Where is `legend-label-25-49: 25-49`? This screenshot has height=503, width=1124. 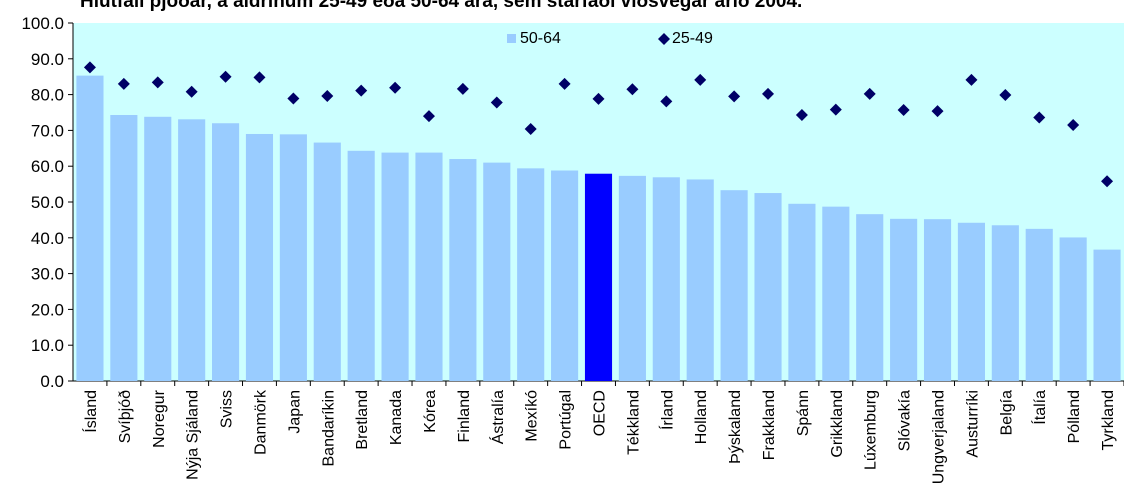
legend-label-25-49: 25-49 is located at coordinates (692, 38).